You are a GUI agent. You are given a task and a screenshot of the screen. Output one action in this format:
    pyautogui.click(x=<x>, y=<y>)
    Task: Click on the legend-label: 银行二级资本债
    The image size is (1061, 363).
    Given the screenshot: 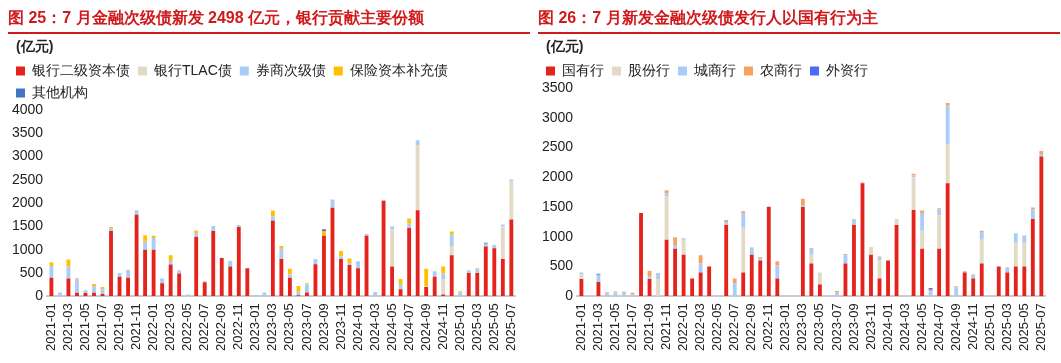 What is the action you would take?
    pyautogui.click(x=80, y=69)
    